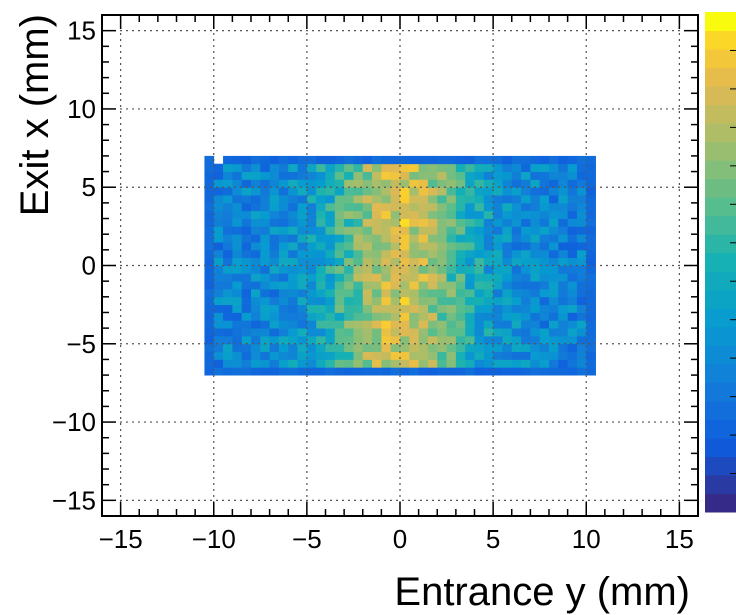 The width and height of the screenshot is (736, 615). I want to click on y-tick-label: −5, so click(81, 344).